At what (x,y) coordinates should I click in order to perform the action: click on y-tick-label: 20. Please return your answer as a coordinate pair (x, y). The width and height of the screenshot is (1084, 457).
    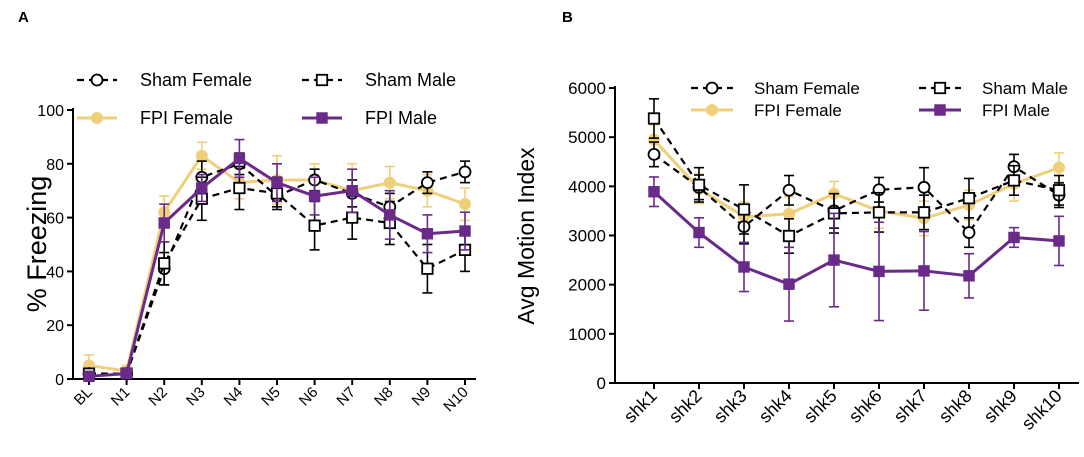
    Looking at the image, I should click on (55, 326).